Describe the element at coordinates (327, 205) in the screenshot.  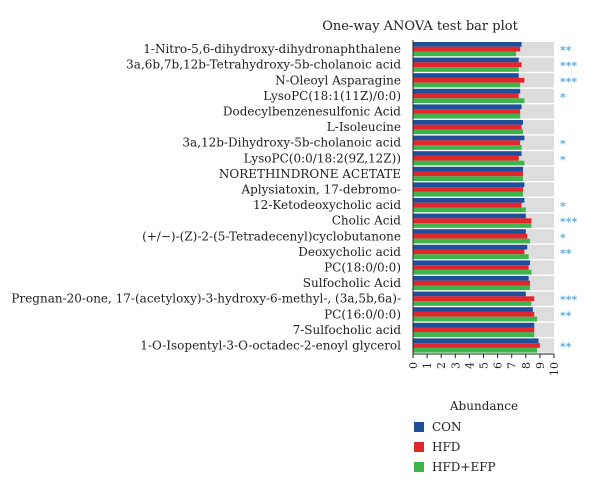
I see `category-label: 12-Ketodeoxycholic acid` at that location.